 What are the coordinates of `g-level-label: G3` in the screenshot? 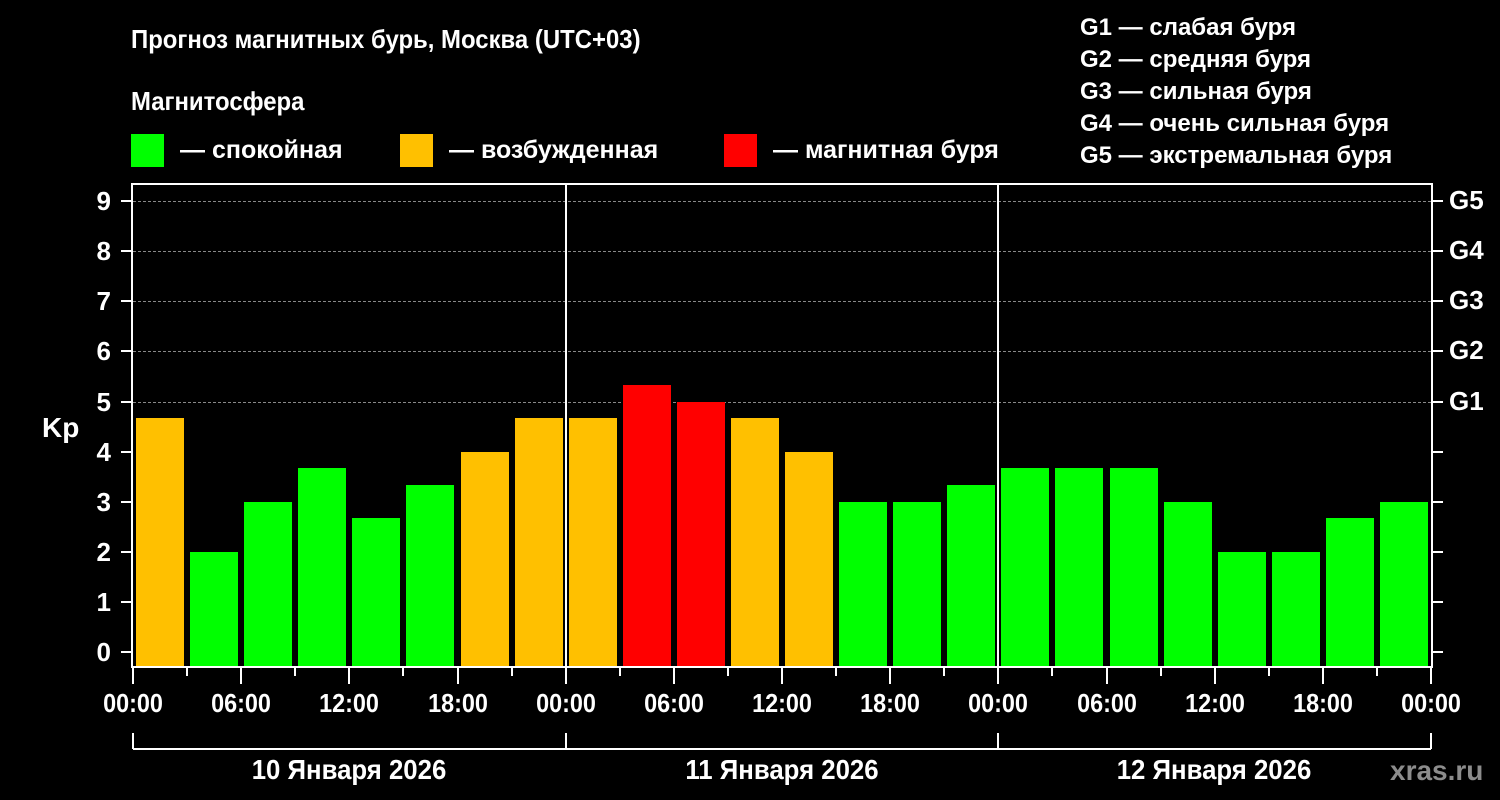 It's located at (1466, 300).